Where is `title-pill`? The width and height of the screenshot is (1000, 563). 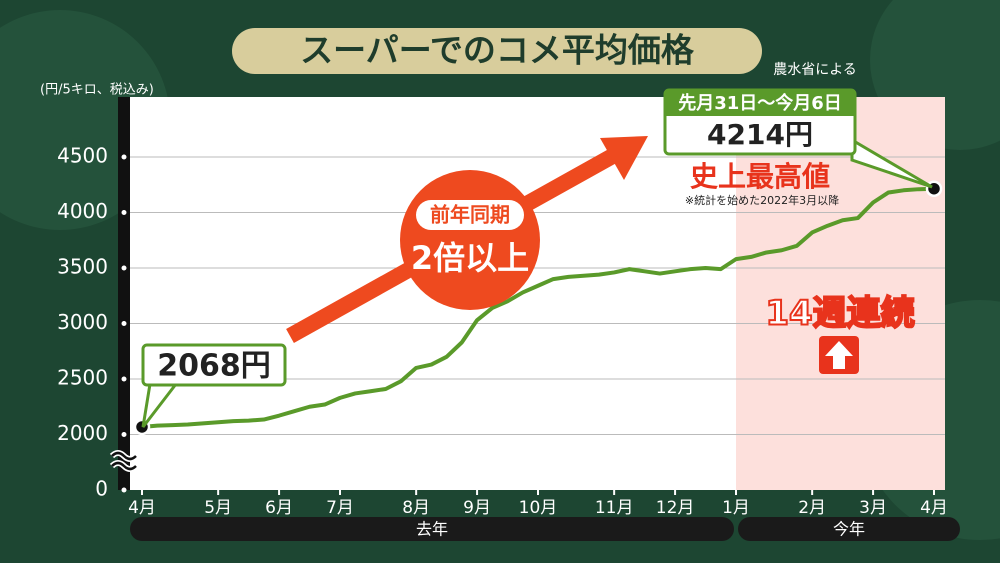 title-pill is located at coordinates (497, 51).